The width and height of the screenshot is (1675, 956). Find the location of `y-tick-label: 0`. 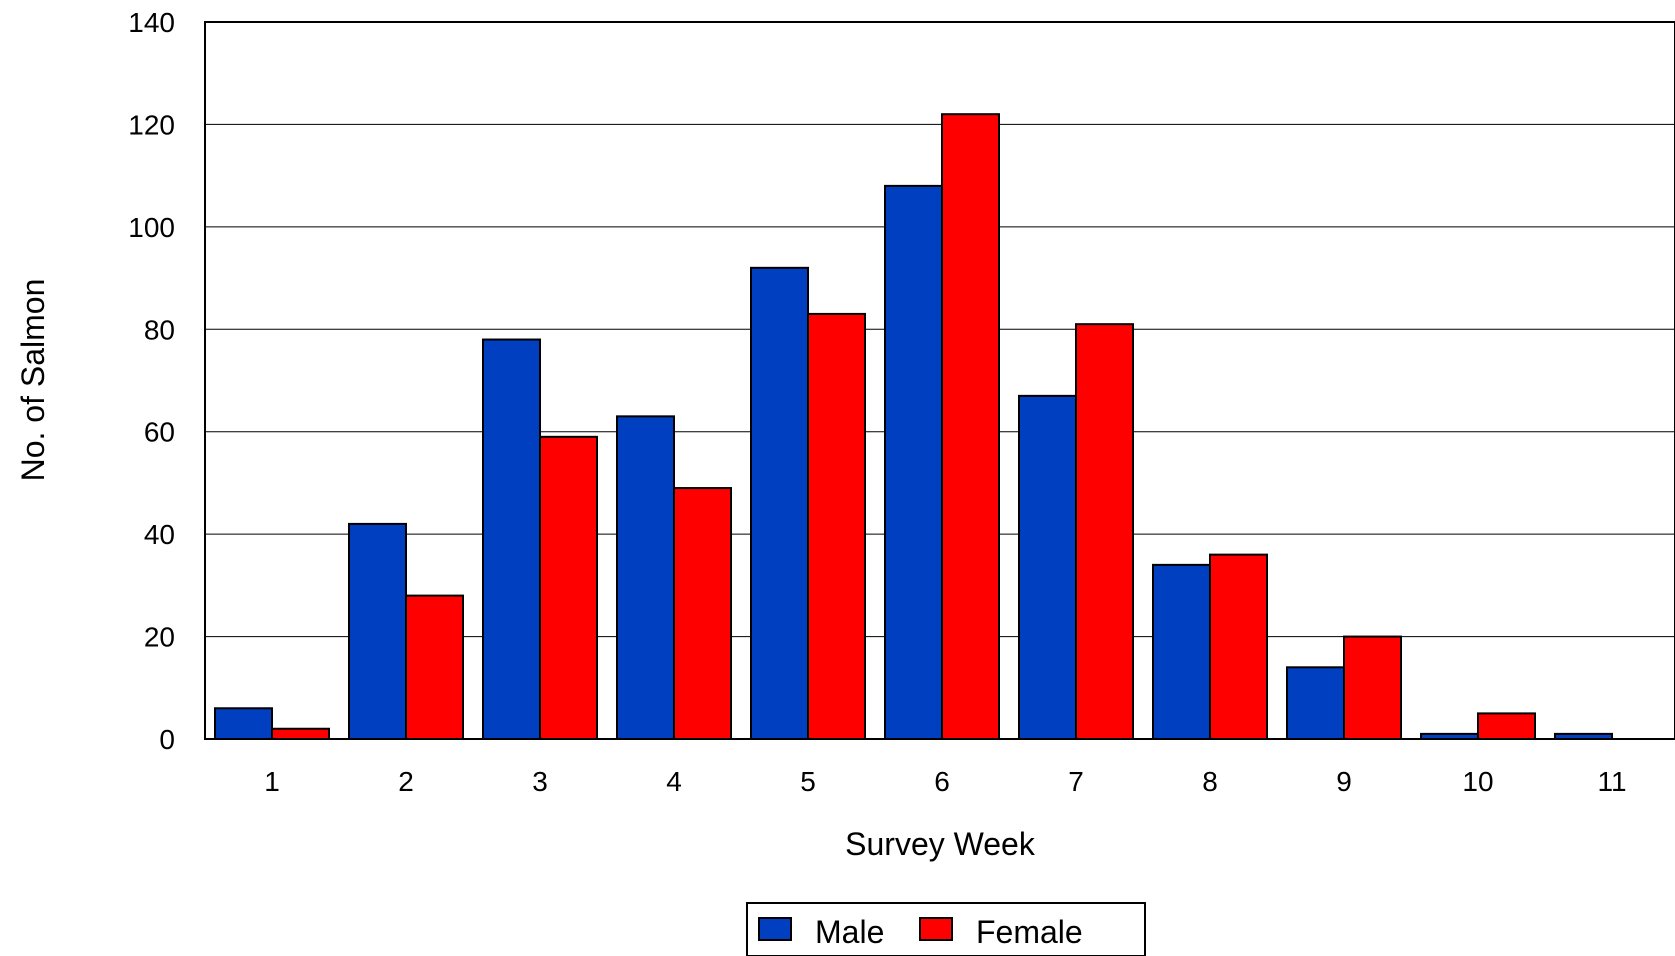

y-tick-label: 0 is located at coordinates (167, 739).